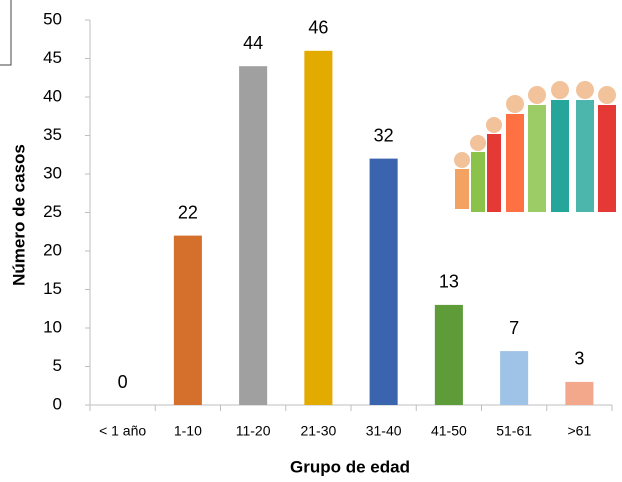 The width and height of the screenshot is (622, 482). I want to click on x-tick-label: 11-20, so click(253, 431).